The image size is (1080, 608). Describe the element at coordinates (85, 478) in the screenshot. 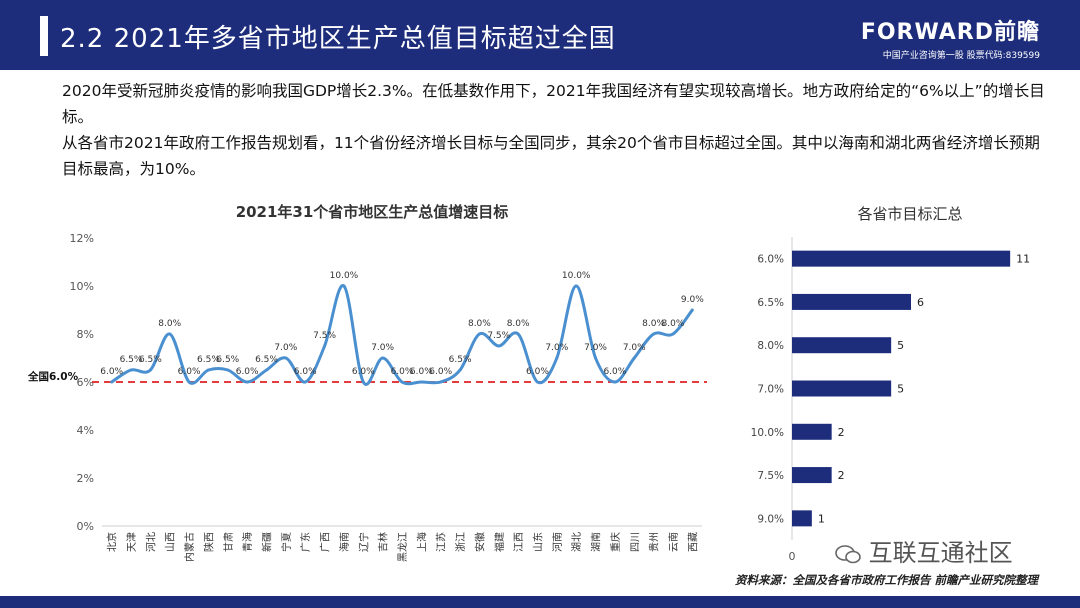

I see `y-tick-label: 2%` at that location.